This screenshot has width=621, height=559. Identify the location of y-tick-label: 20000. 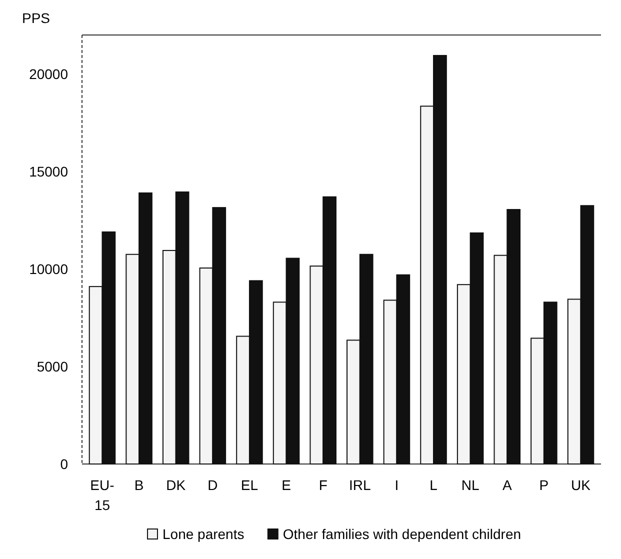
(48, 74).